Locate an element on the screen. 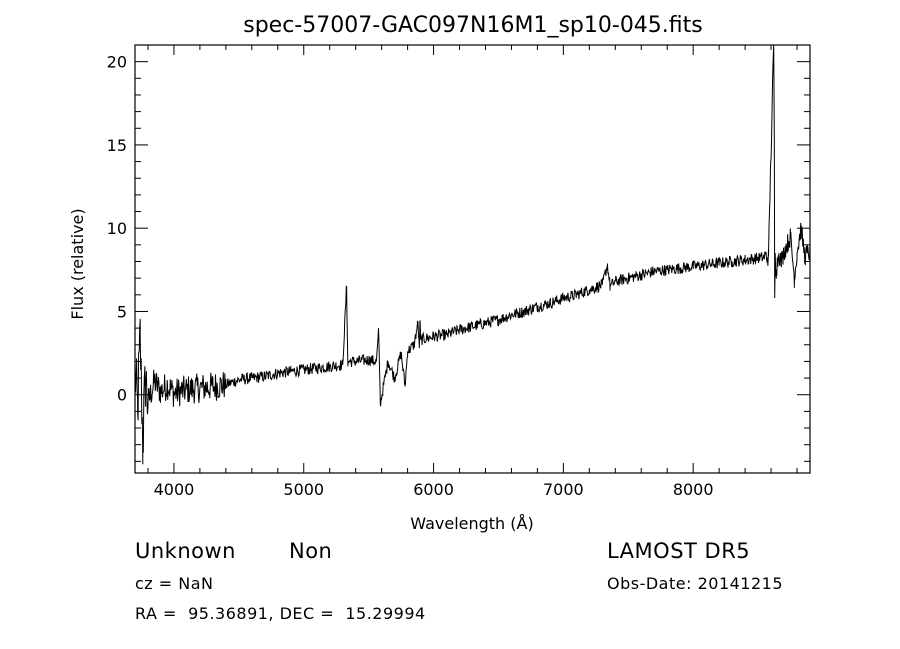 This screenshot has height=649, width=900. object-subclass-label: Non is located at coordinates (311, 551).